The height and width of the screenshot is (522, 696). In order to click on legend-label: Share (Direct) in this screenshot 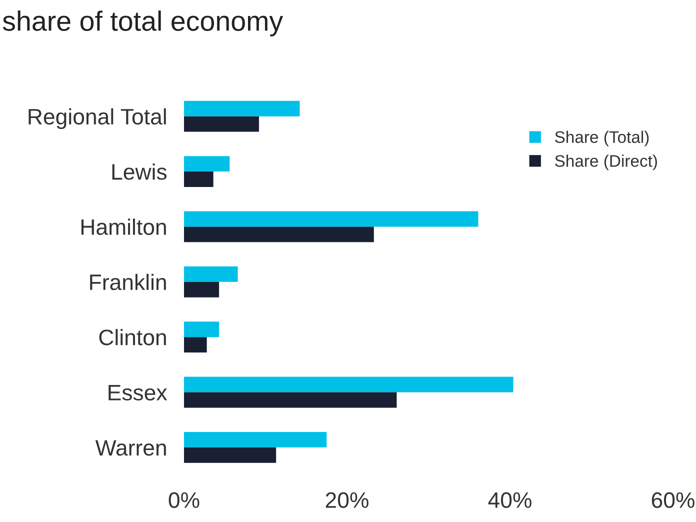, I will do `click(606, 162)`.